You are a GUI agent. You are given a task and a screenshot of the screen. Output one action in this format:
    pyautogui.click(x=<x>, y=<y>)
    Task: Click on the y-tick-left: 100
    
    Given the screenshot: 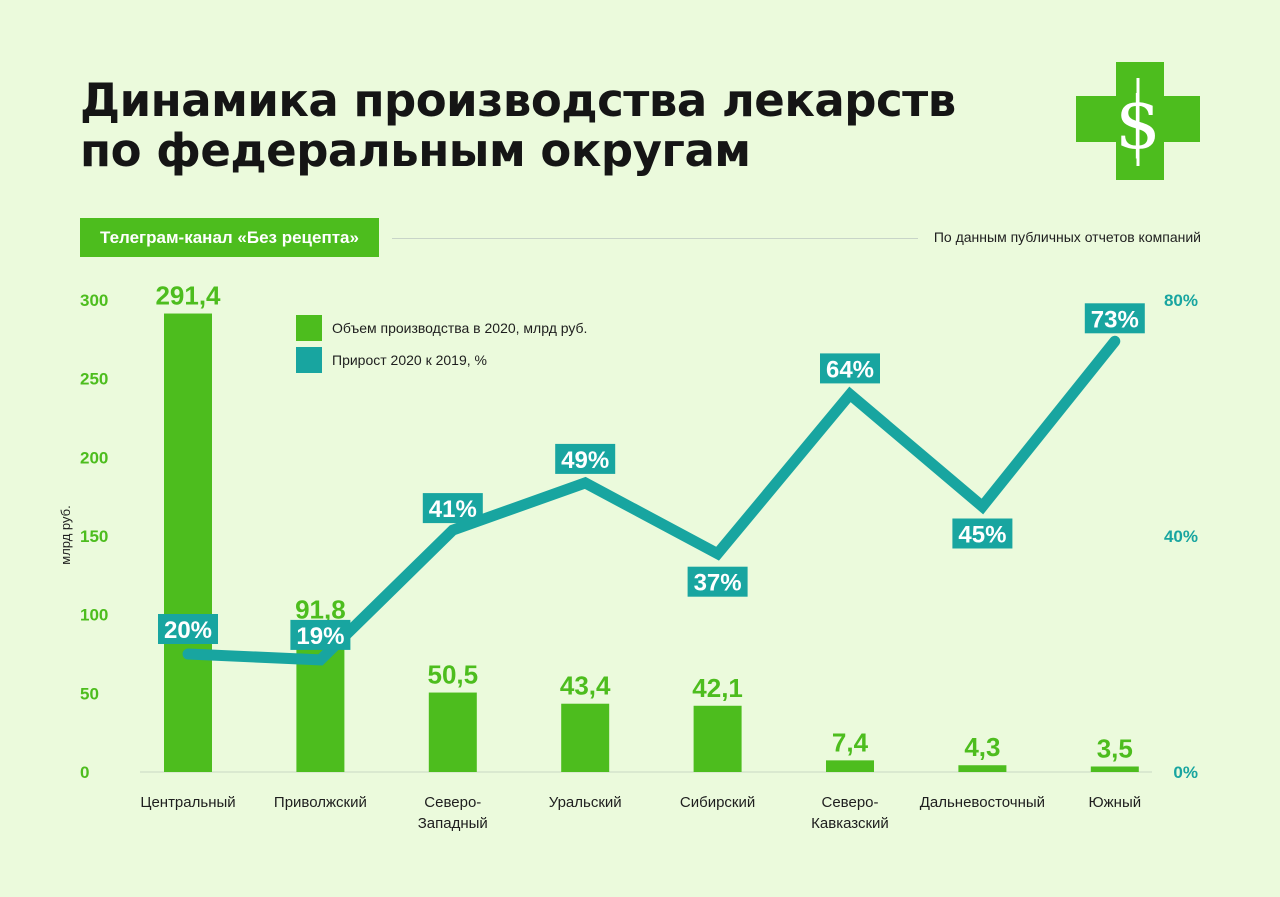 What is the action you would take?
    pyautogui.click(x=94, y=615)
    